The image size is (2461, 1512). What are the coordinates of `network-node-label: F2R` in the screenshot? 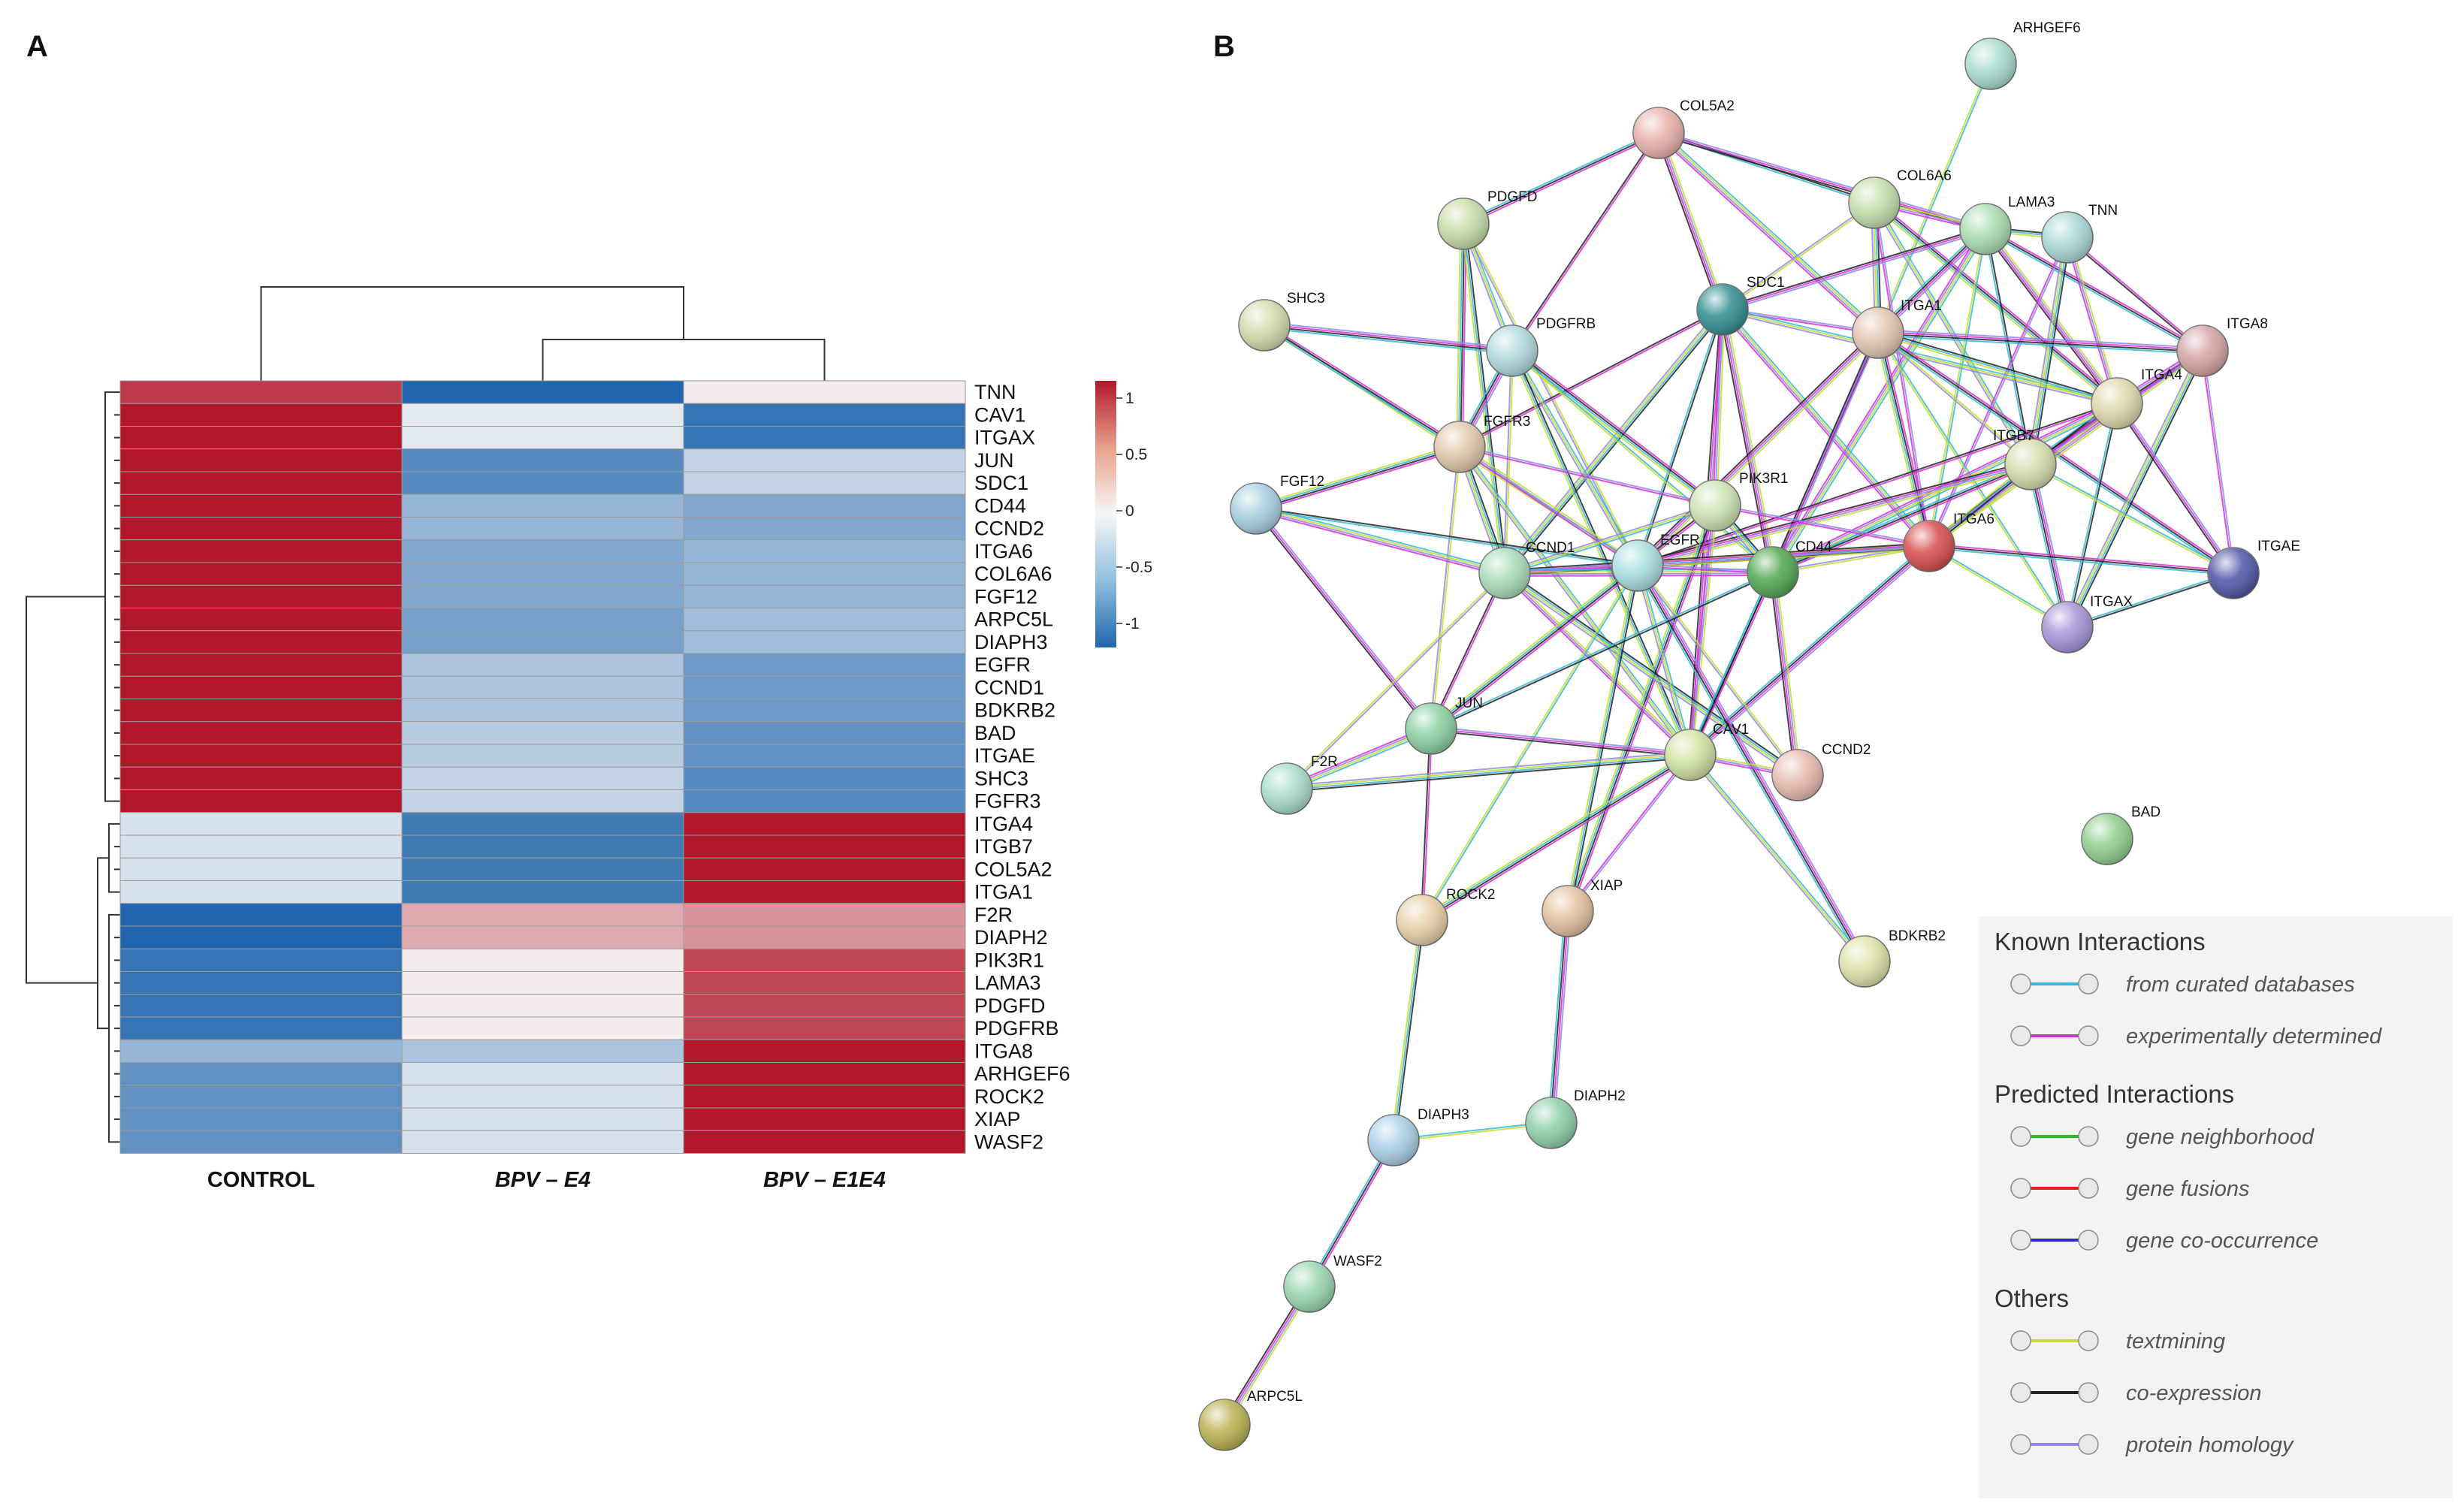 It's located at (1324, 762).